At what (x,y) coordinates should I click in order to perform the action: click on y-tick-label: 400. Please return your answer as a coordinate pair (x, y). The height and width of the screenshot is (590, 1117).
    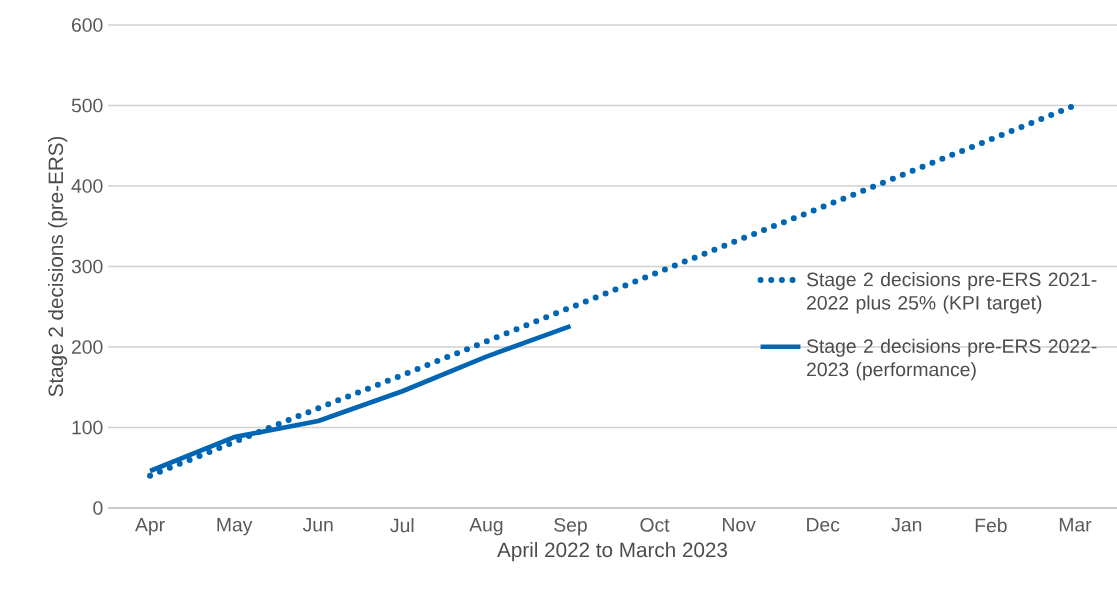
    Looking at the image, I should click on (87, 186).